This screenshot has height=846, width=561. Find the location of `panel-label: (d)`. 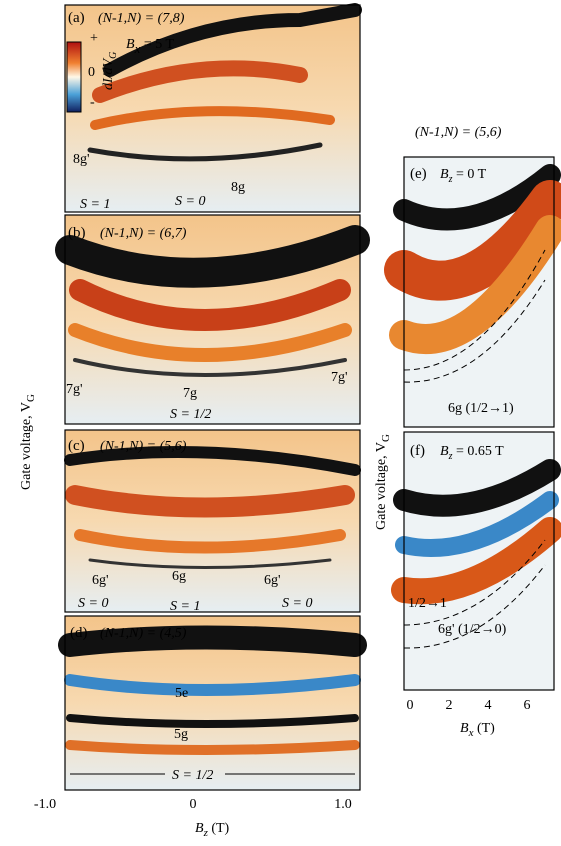

panel-label: (d) is located at coordinates (79, 633).